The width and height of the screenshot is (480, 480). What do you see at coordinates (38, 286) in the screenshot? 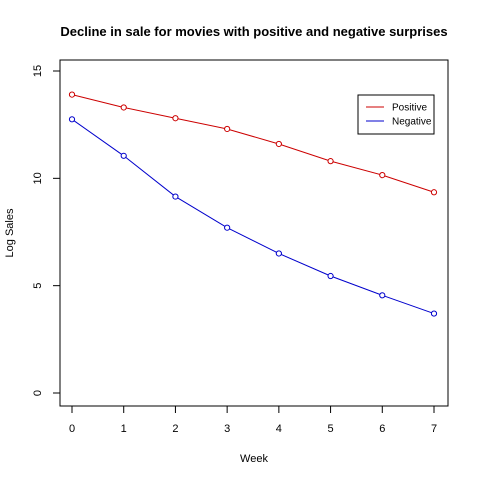
I see `y-tick-label: 5` at bounding box center [38, 286].